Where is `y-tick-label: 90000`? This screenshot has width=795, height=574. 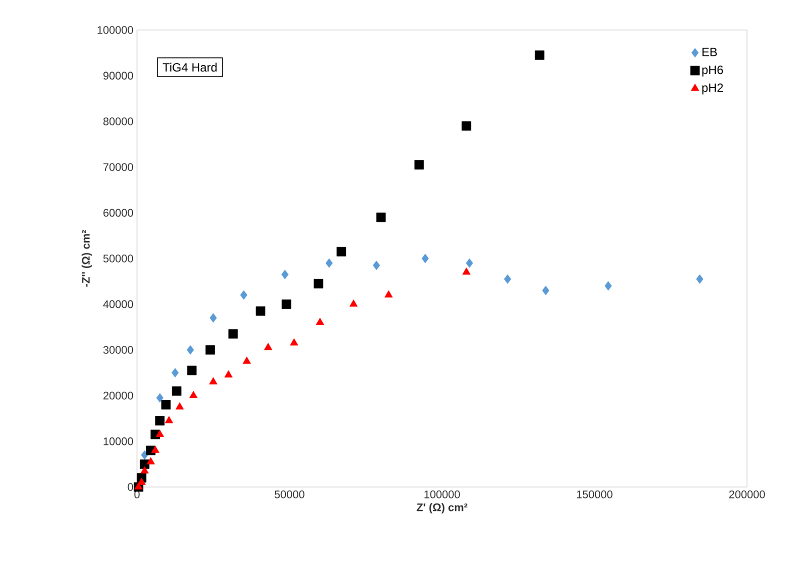
y-tick-label: 90000 is located at coordinates (118, 76).